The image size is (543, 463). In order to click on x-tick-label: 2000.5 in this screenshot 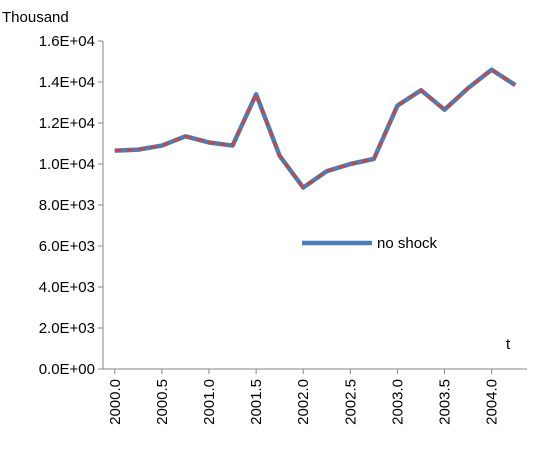, I will do `click(162, 402)`.